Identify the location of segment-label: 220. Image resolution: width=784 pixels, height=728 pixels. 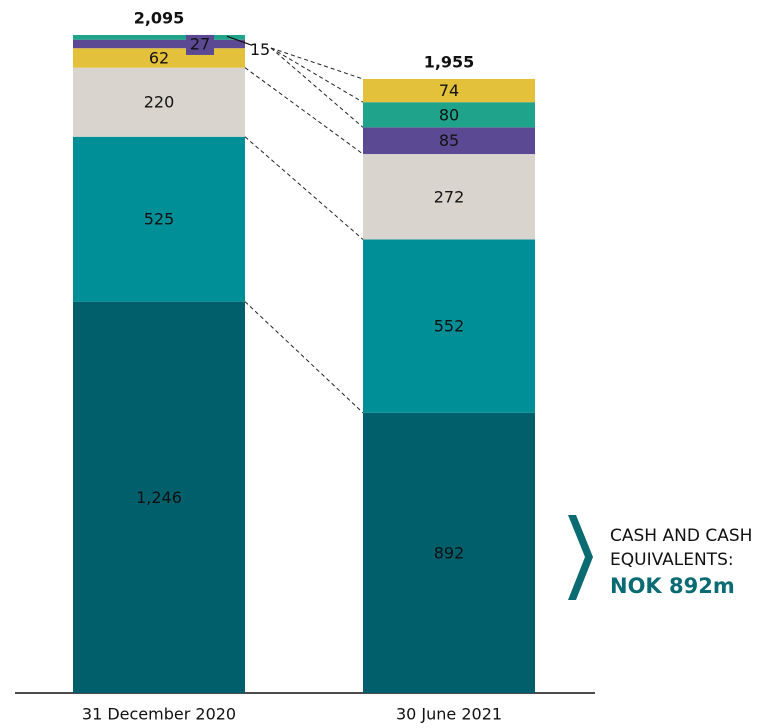
(159, 102).